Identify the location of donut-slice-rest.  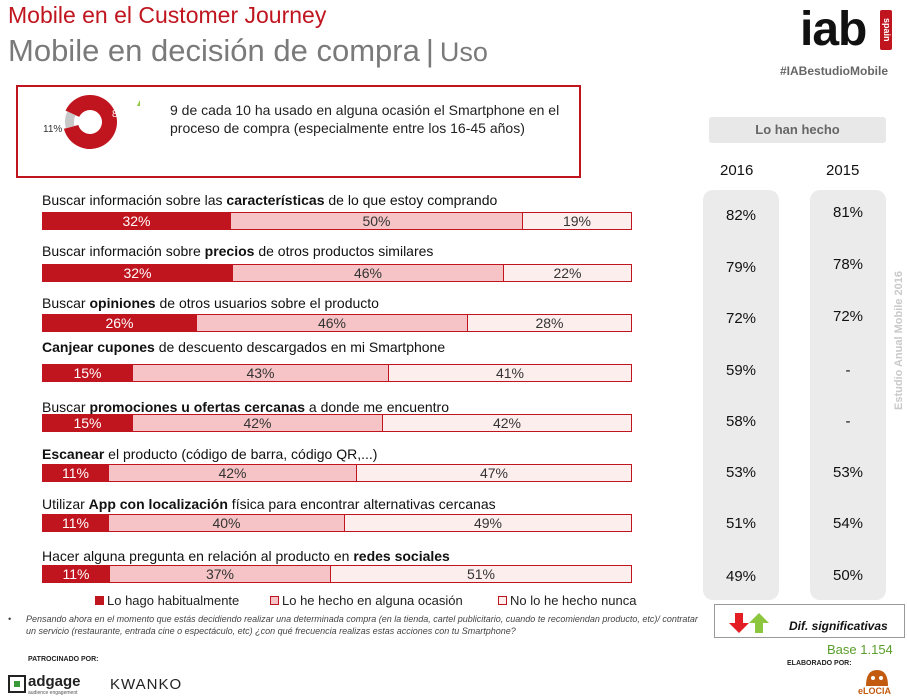
(70, 120).